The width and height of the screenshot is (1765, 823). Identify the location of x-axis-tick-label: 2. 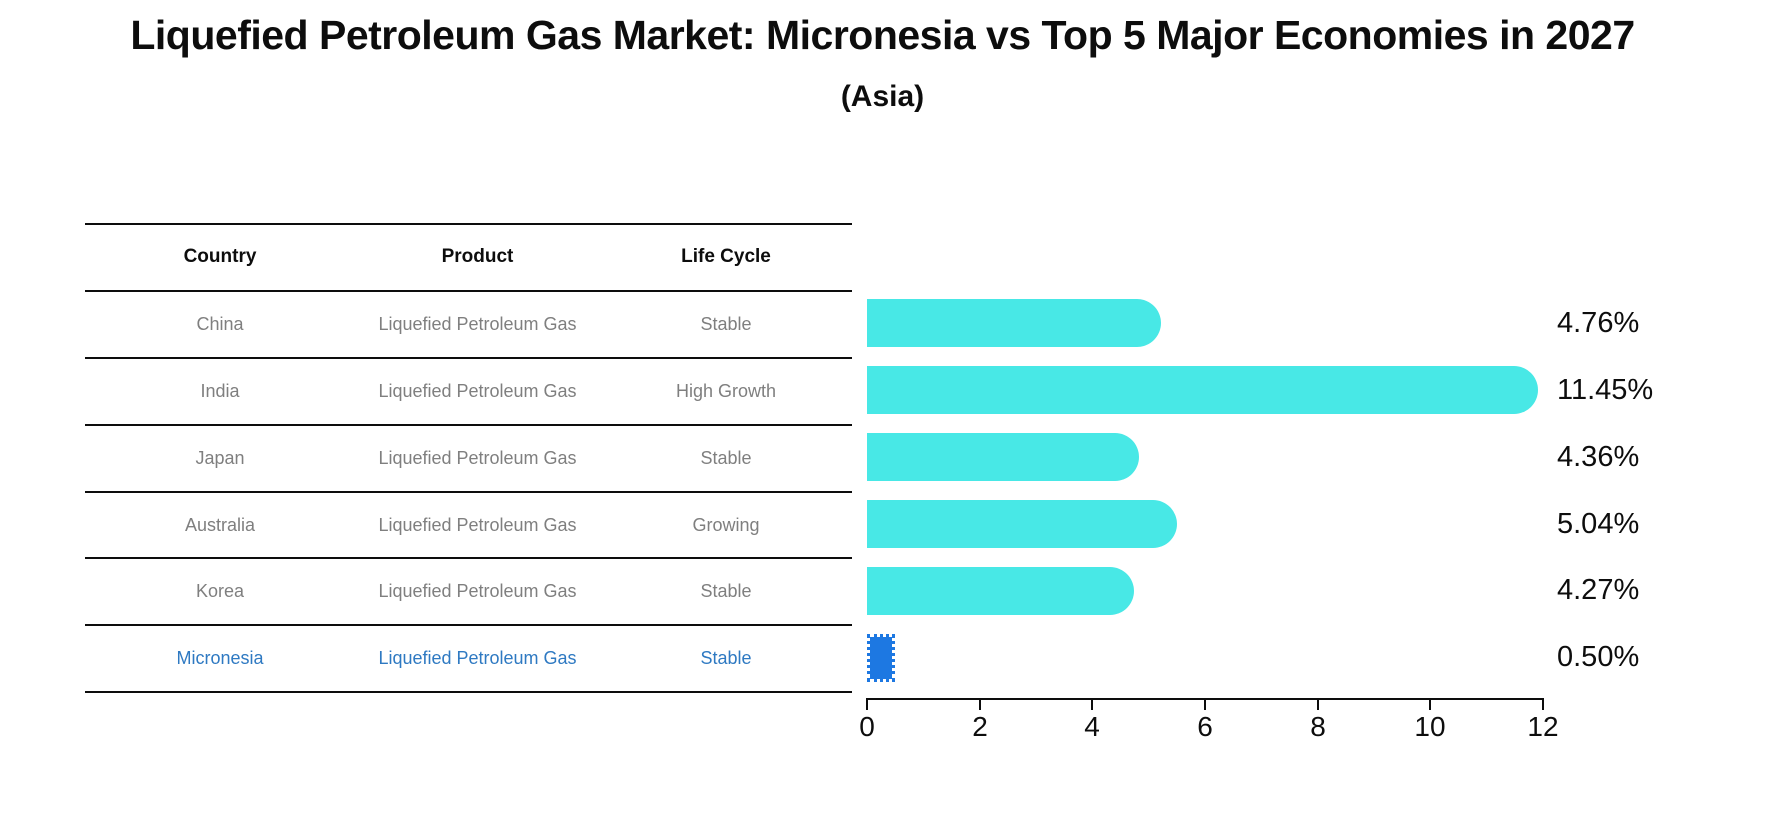
(980, 726).